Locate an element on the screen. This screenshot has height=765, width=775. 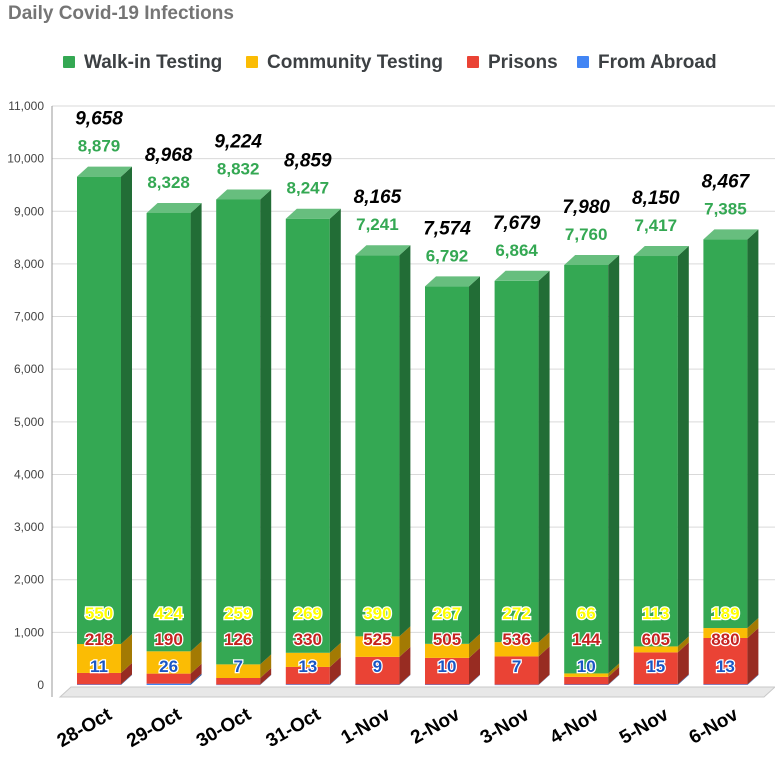
bar-community-testing-31-Oct is located at coordinates (307, 659).